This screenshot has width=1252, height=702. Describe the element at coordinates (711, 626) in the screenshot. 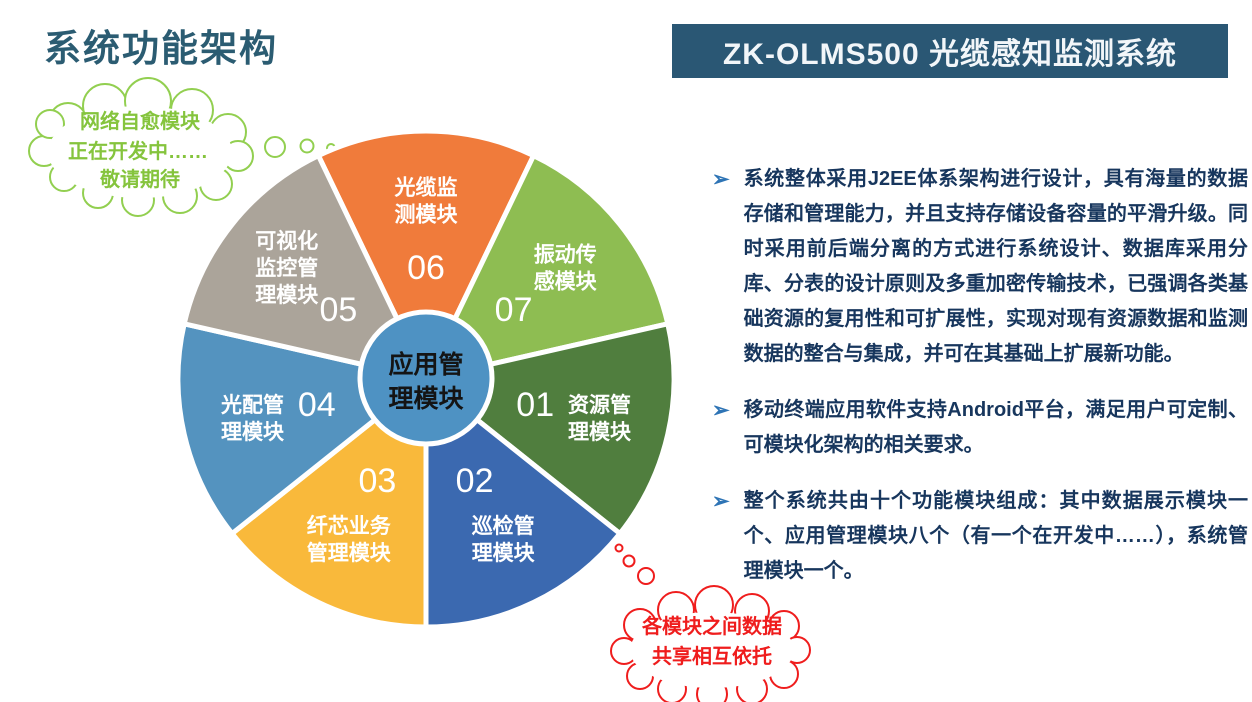

I see `red-cloud-line-1: 各模块之间数据` at that location.